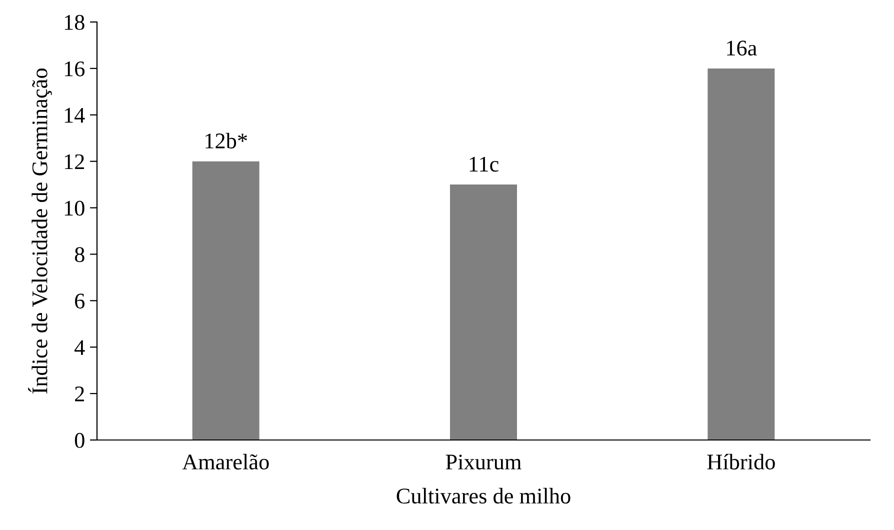  I want to click on y-tick-label: 8, so click(79, 254).